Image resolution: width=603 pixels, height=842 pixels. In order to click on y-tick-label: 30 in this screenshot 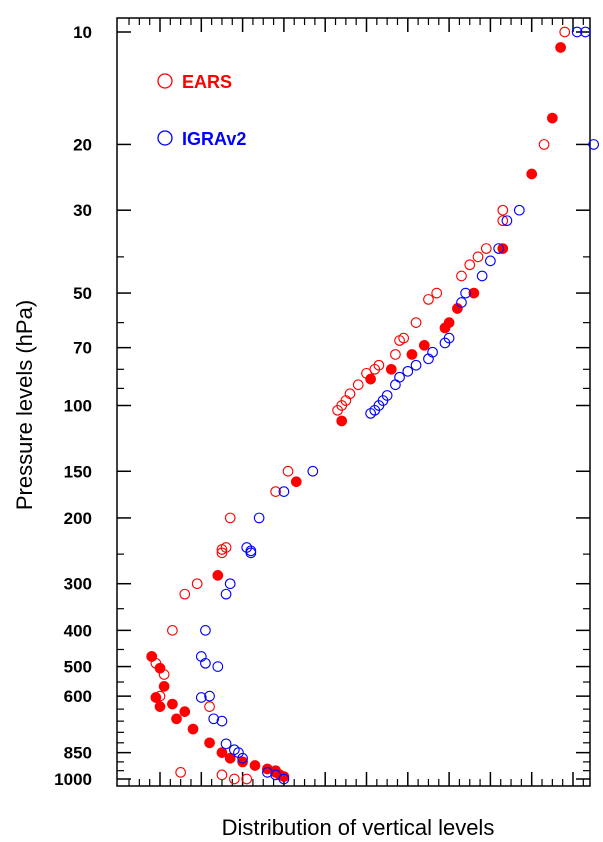, I will do `click(82, 210)`.